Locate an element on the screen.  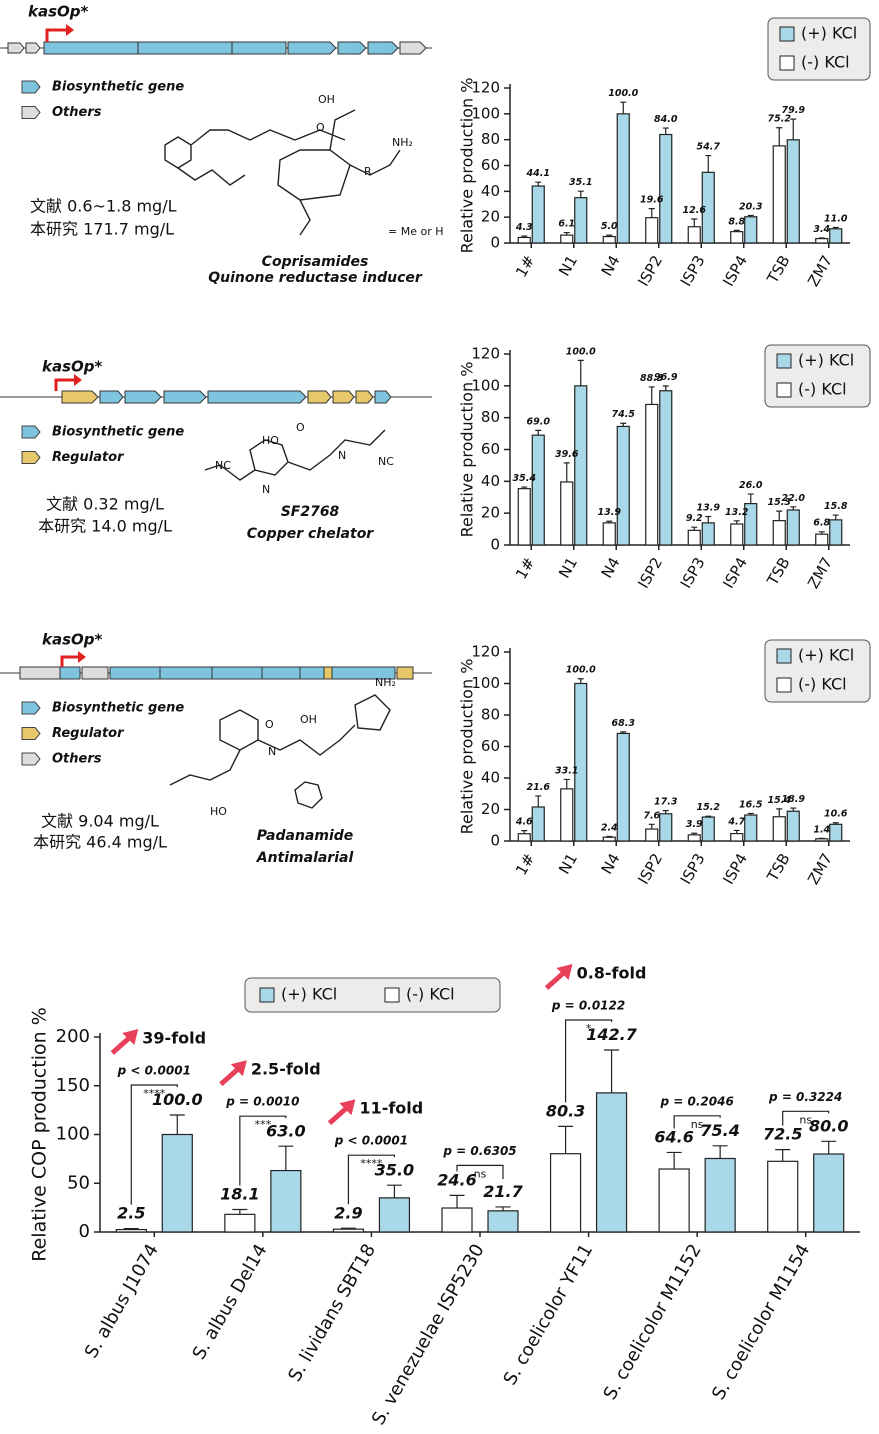
legend-label: Others is located at coordinates (77, 759).